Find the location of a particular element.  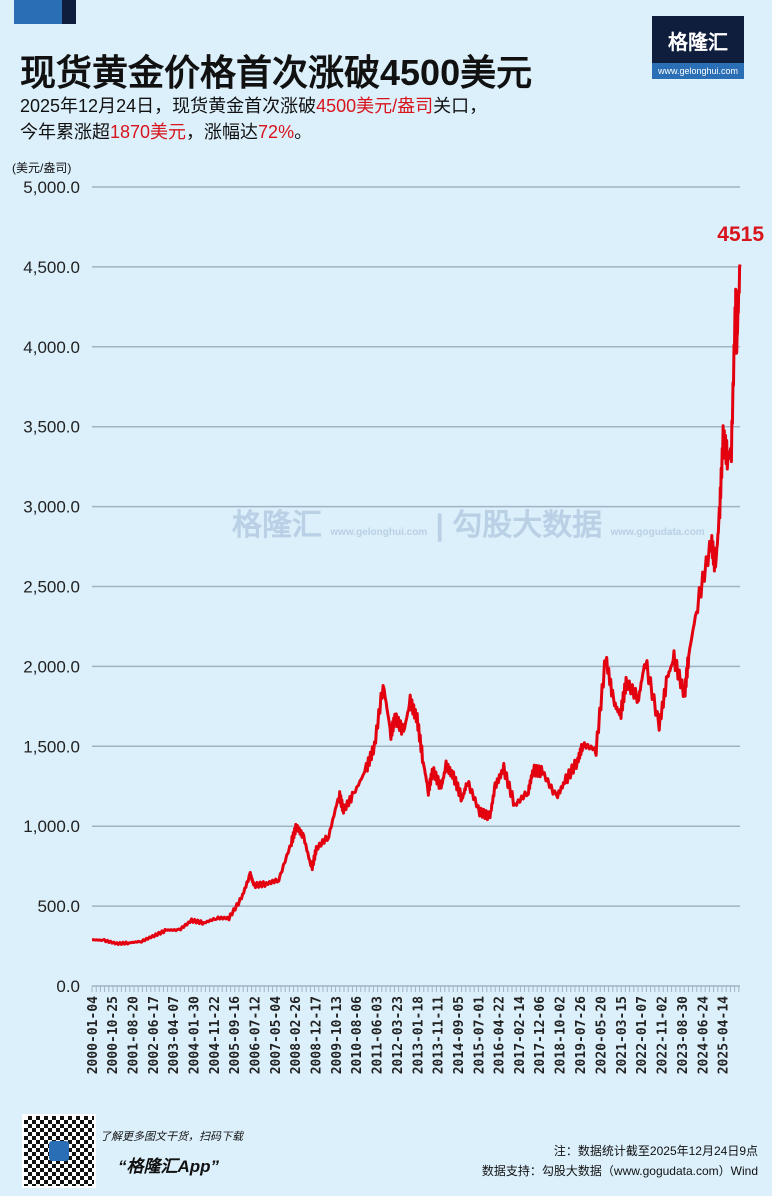

subtitle-line-2: 今年累涨超1870美元，涨幅达72%。 is located at coordinates (166, 131).